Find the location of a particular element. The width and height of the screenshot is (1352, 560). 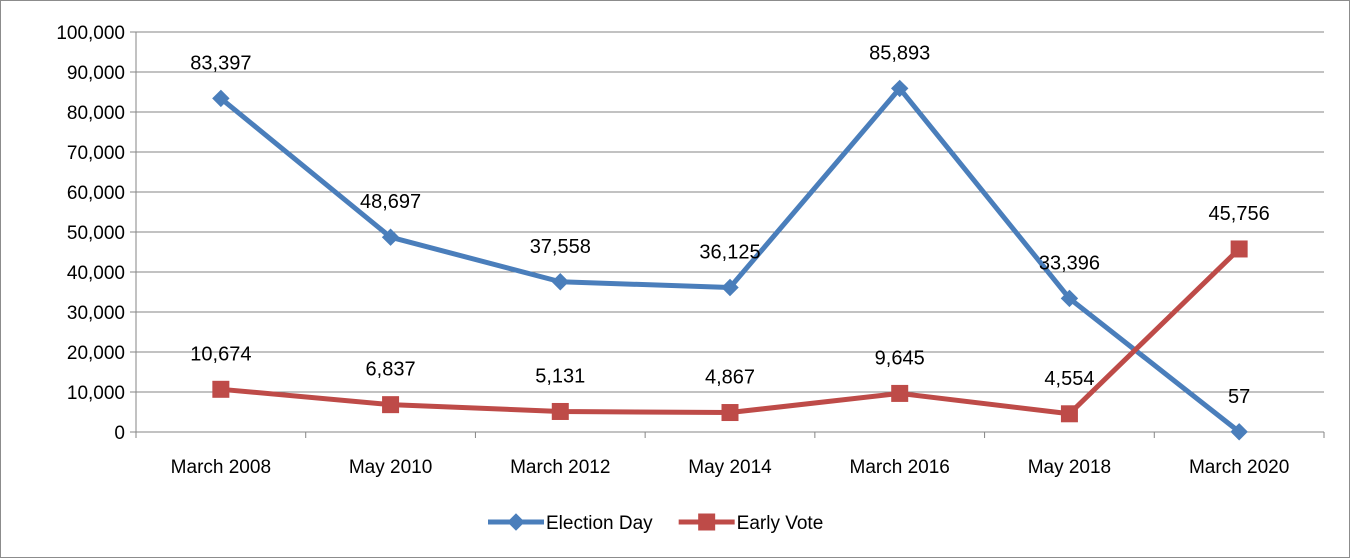

early-vote-data-label: 9,645 is located at coordinates (900, 358).